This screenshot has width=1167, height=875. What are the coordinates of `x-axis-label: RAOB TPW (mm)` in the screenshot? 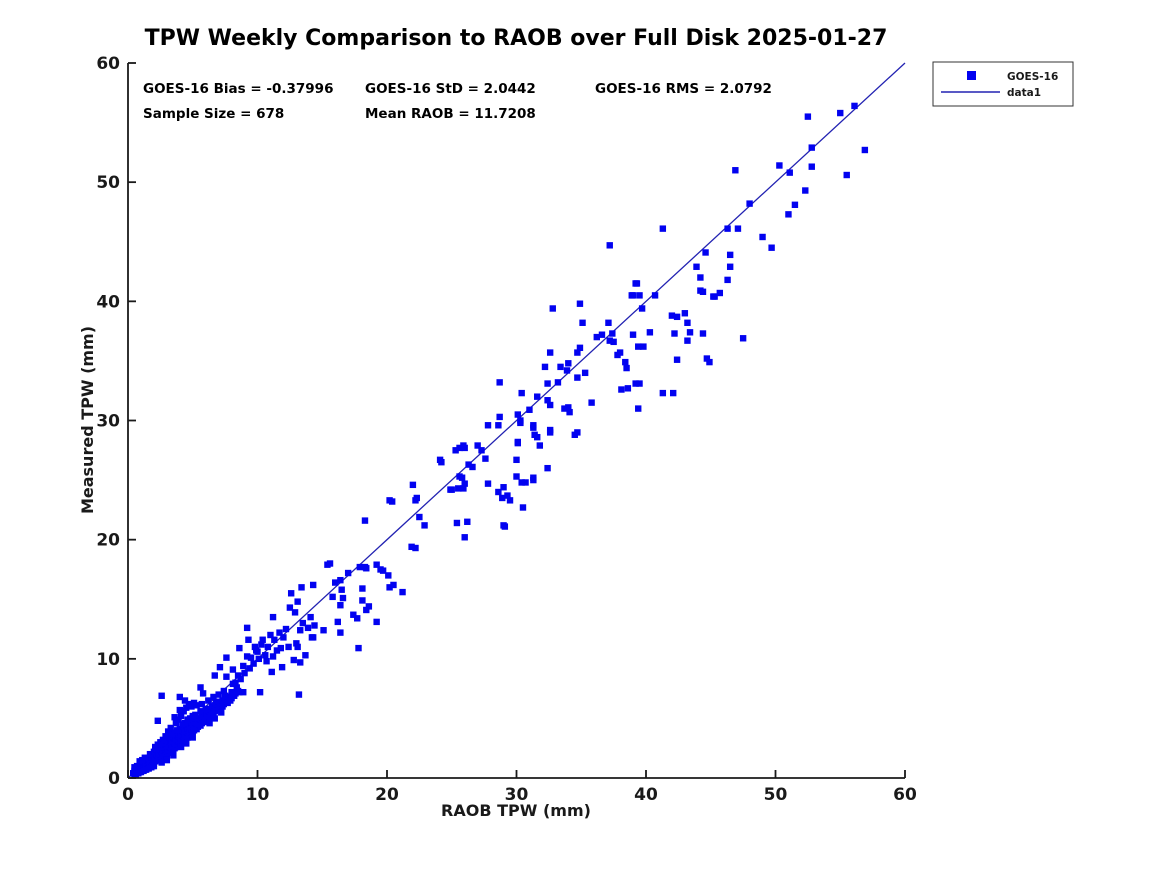 It's located at (516, 810).